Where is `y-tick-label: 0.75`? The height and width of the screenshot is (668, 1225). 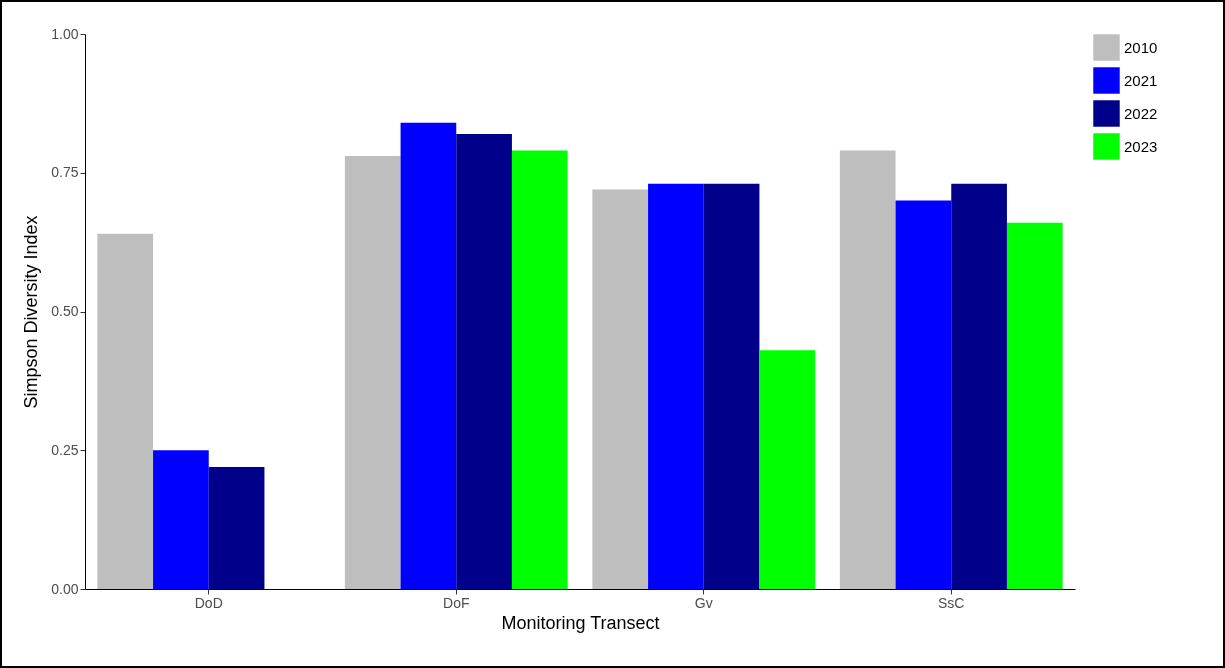 y-tick-label: 0.75 is located at coordinates (65, 172).